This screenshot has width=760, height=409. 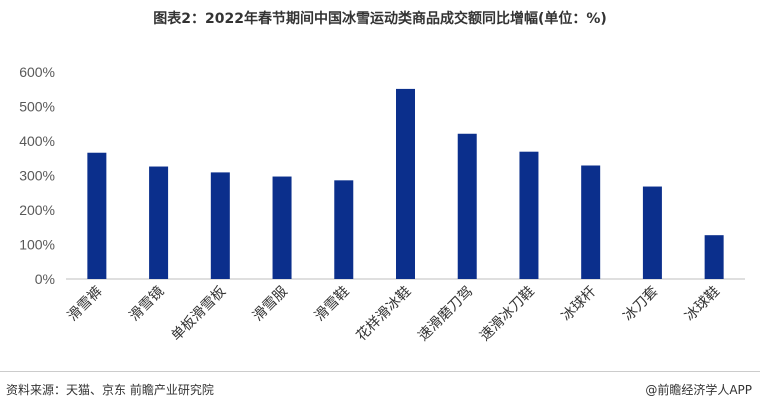 What do you see at coordinates (37, 107) in the screenshot?
I see `y-tick-label: 500%` at bounding box center [37, 107].